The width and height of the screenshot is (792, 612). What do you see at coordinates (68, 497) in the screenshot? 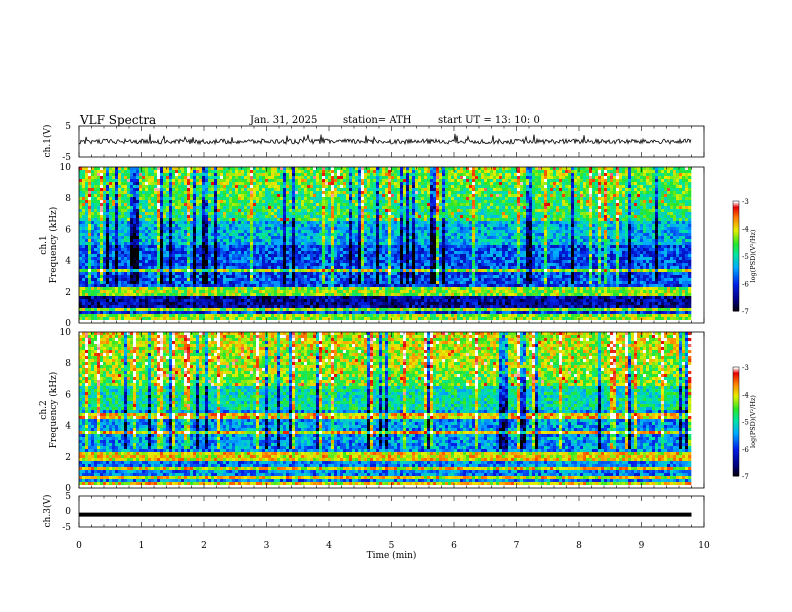
I see `ch3-y-tick-label: 5` at bounding box center [68, 497].